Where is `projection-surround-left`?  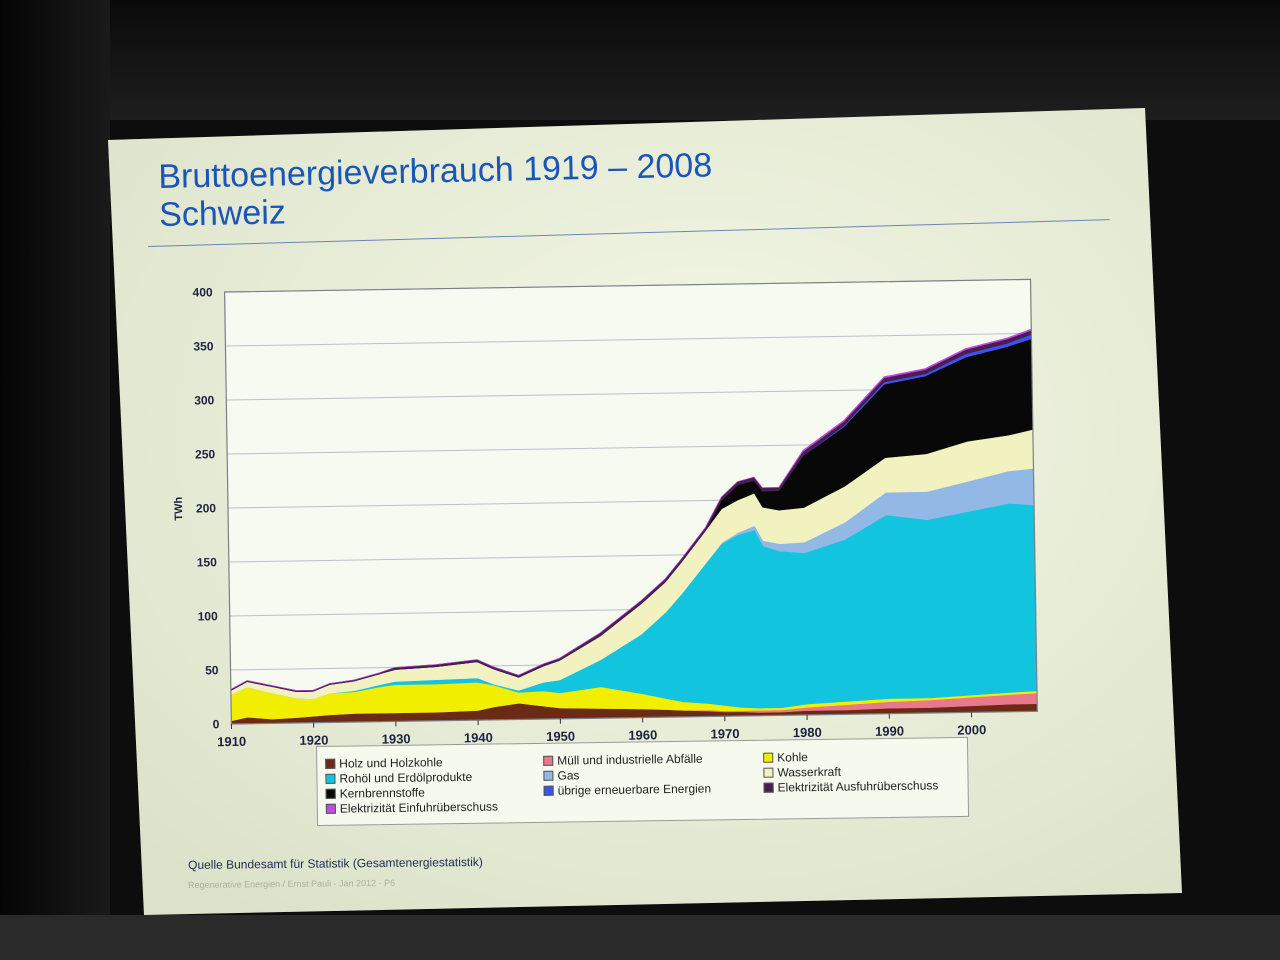
projection-surround-left is located at coordinates (55, 480).